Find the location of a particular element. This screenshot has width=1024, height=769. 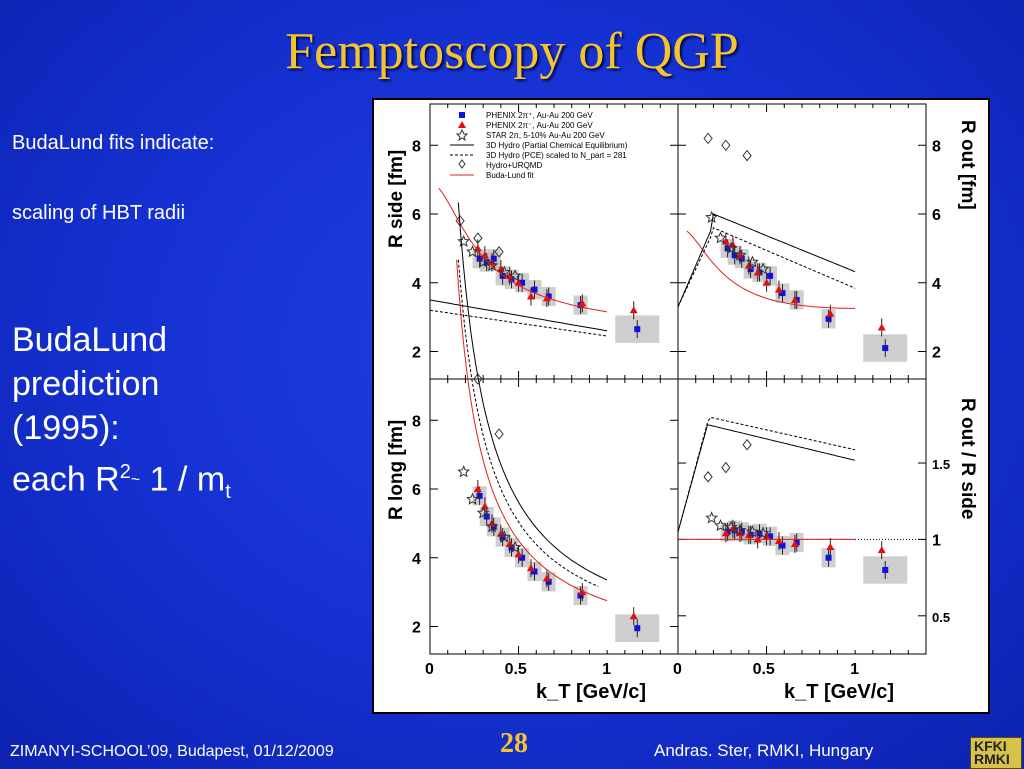

legend-label: PHENIX 2π⁺, Au-Au 200 GeV is located at coordinates (539, 115).